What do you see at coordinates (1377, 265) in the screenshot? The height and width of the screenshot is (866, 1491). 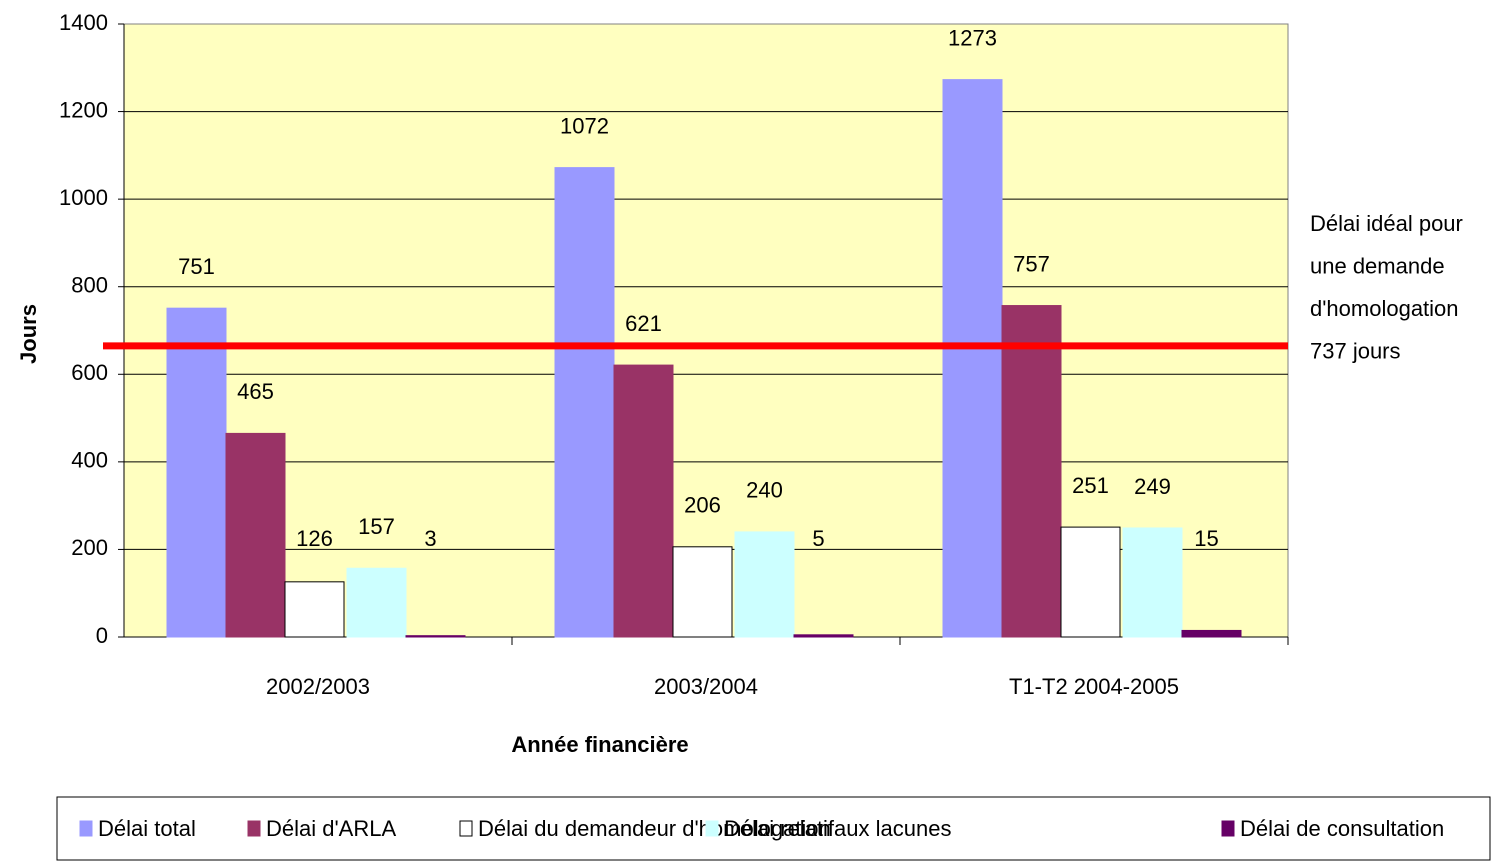 I see `annotation: une demande` at bounding box center [1377, 265].